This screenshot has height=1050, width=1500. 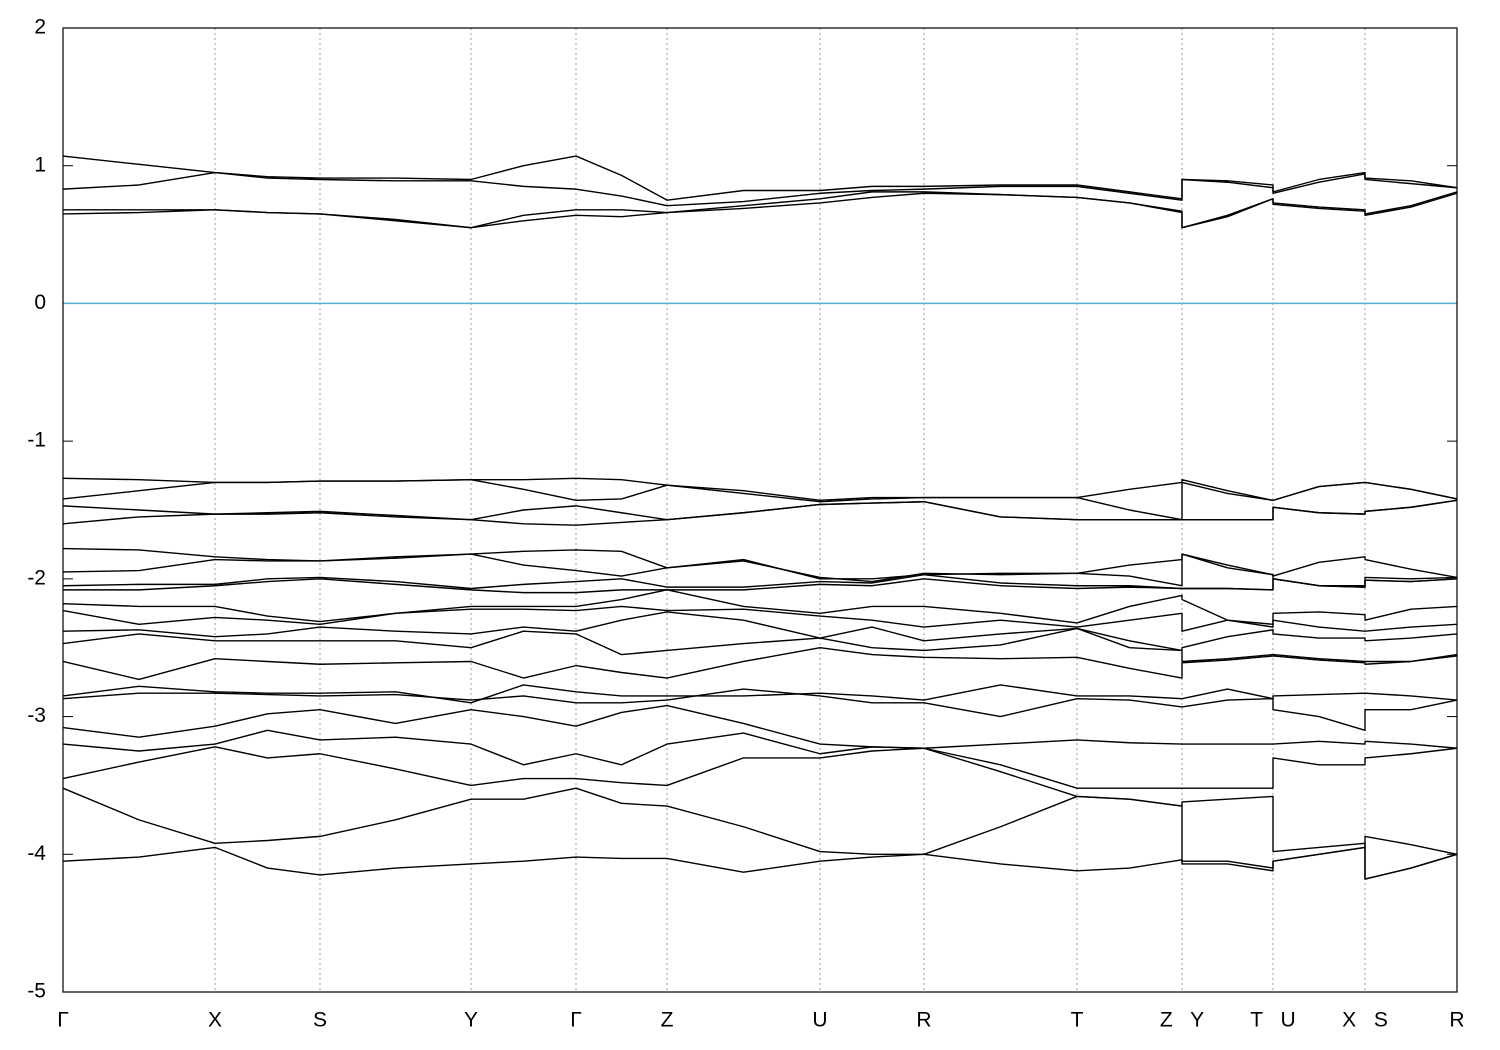 What do you see at coordinates (40, 164) in the screenshot?
I see `y-tick-label: 1` at bounding box center [40, 164].